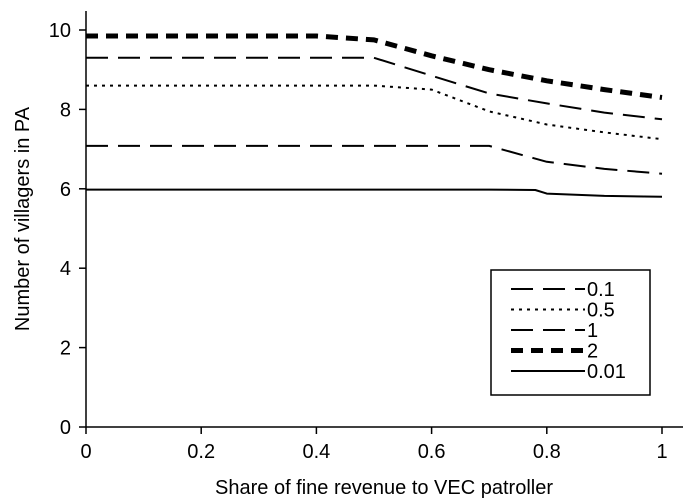  What do you see at coordinates (547, 452) in the screenshot?
I see `x-tick-label: 0.8` at bounding box center [547, 452].